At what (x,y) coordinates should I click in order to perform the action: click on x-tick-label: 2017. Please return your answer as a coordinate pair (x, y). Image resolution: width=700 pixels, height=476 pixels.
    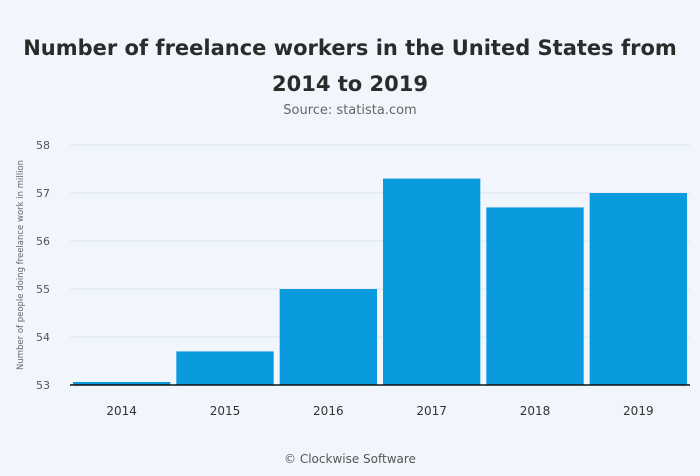
    Looking at the image, I should click on (431, 411).